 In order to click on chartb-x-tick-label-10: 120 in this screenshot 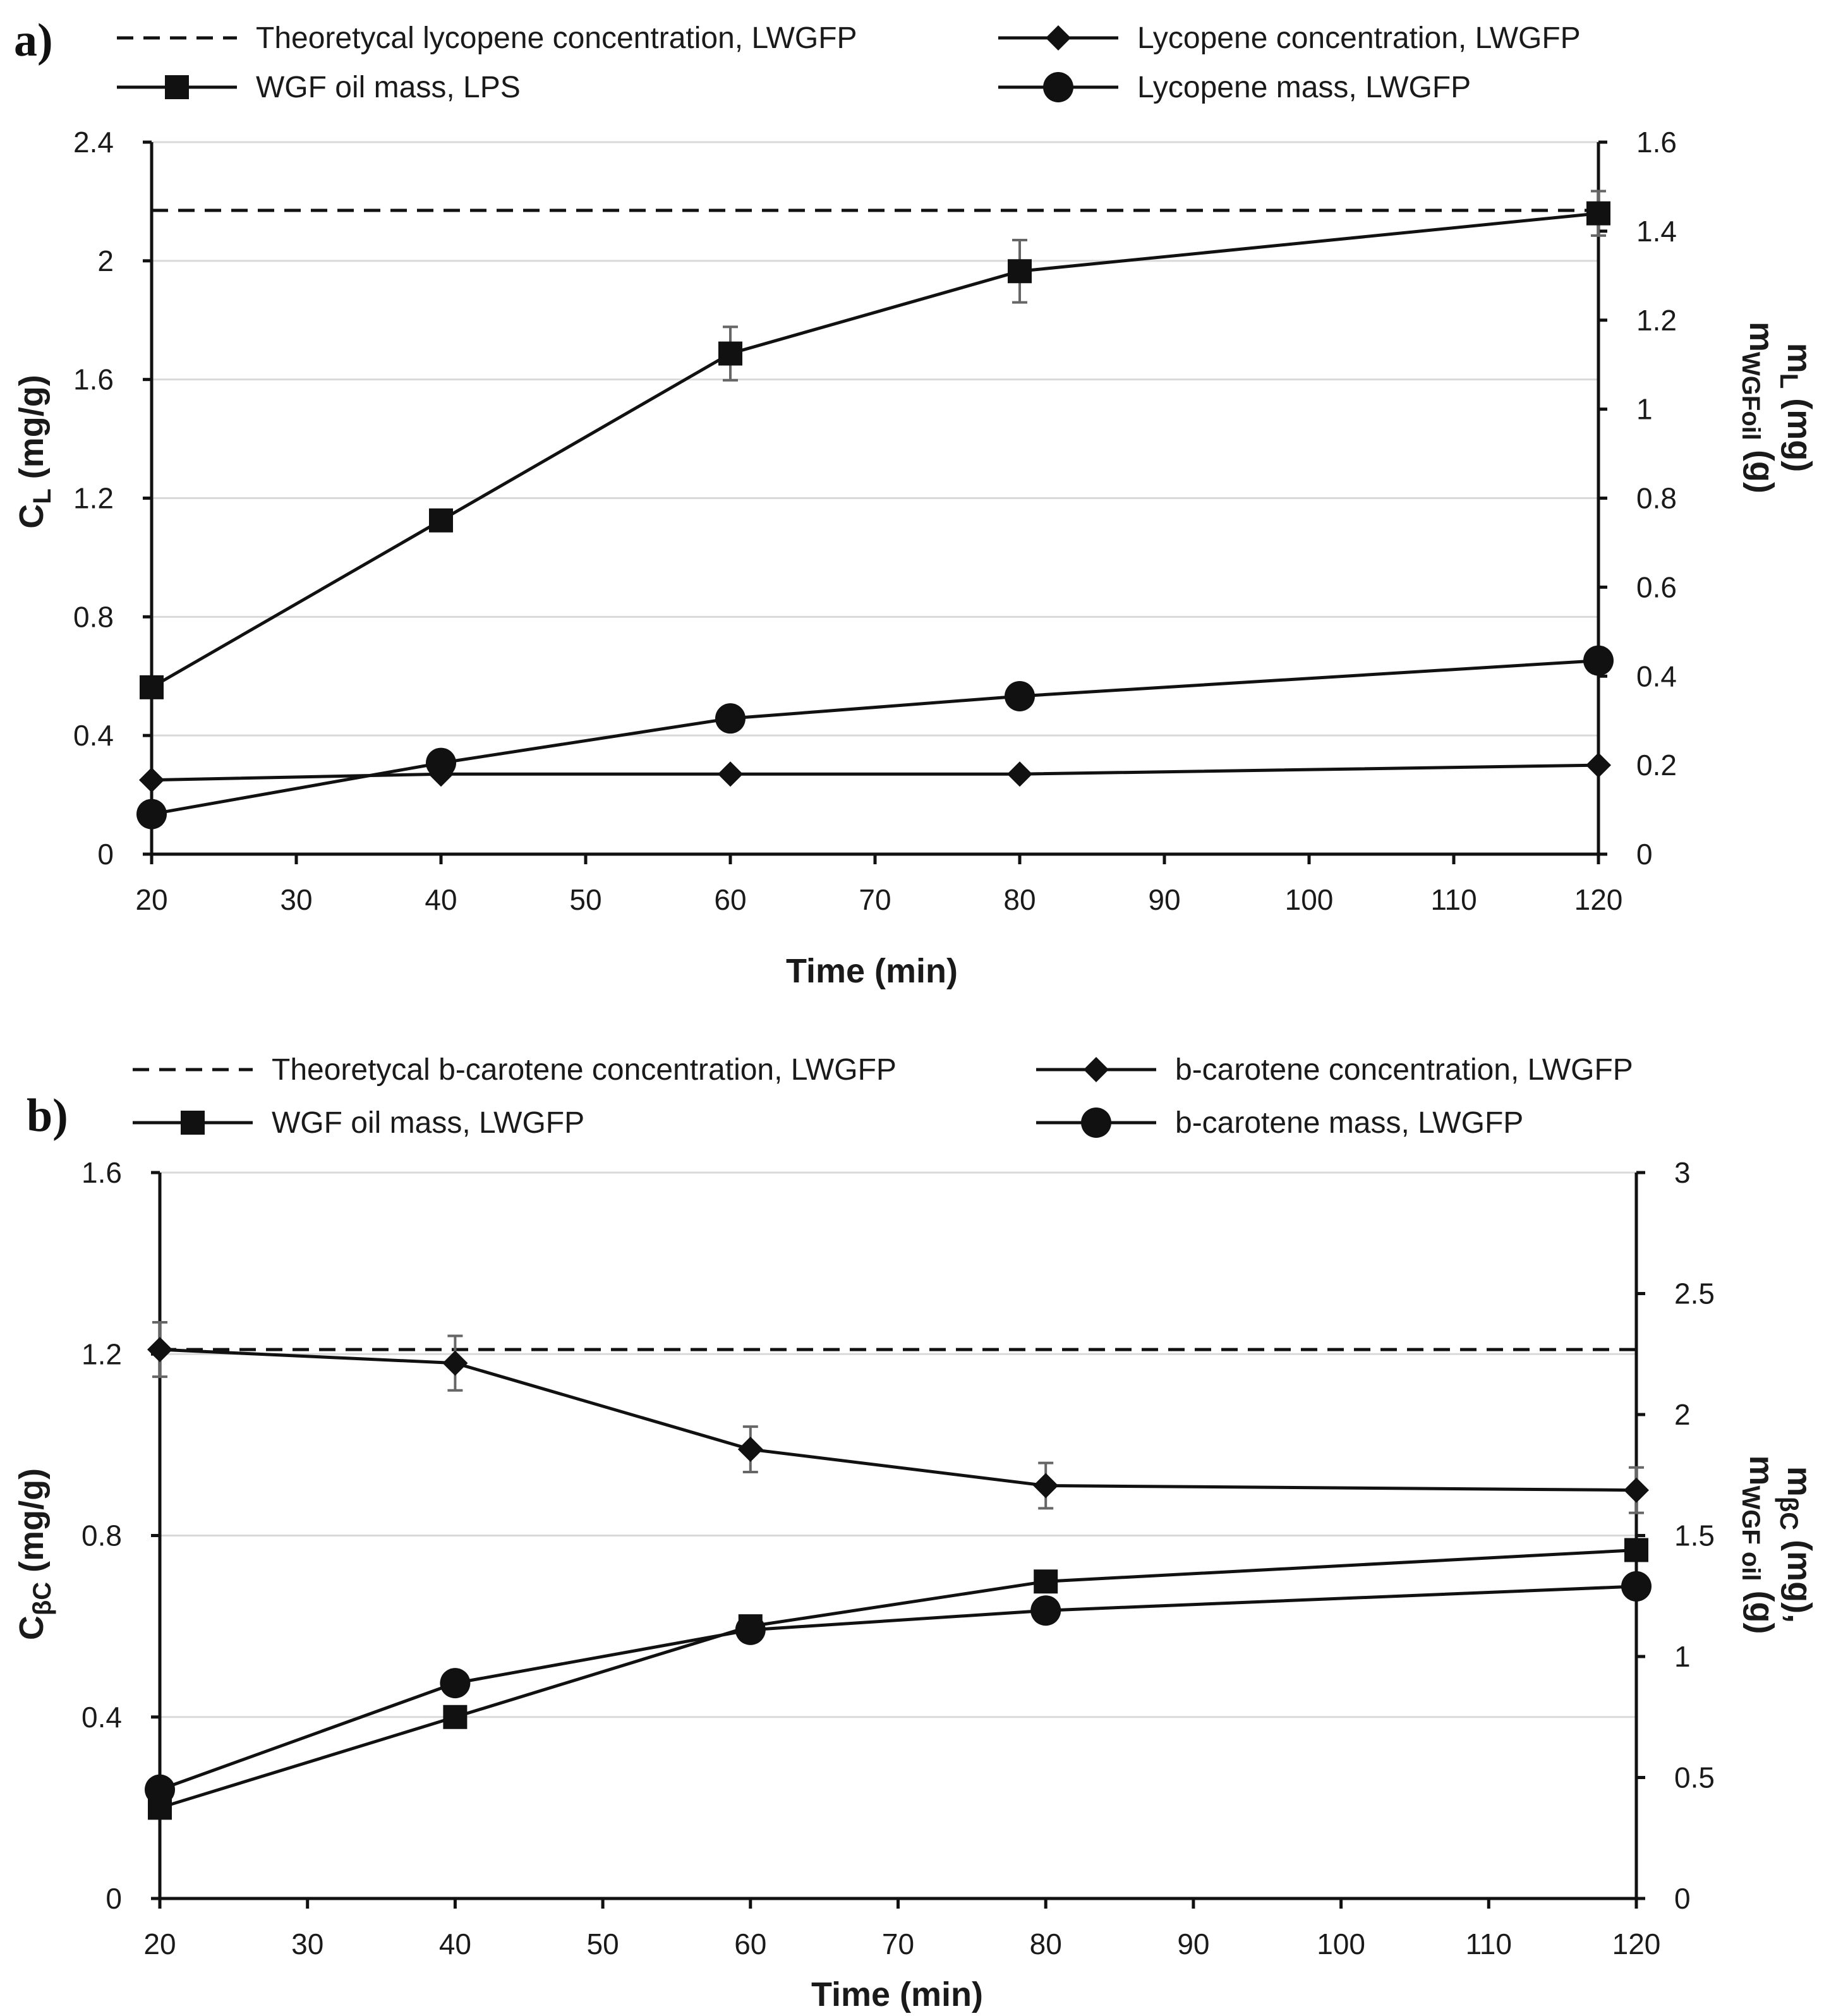, I will do `click(1637, 1944)`.